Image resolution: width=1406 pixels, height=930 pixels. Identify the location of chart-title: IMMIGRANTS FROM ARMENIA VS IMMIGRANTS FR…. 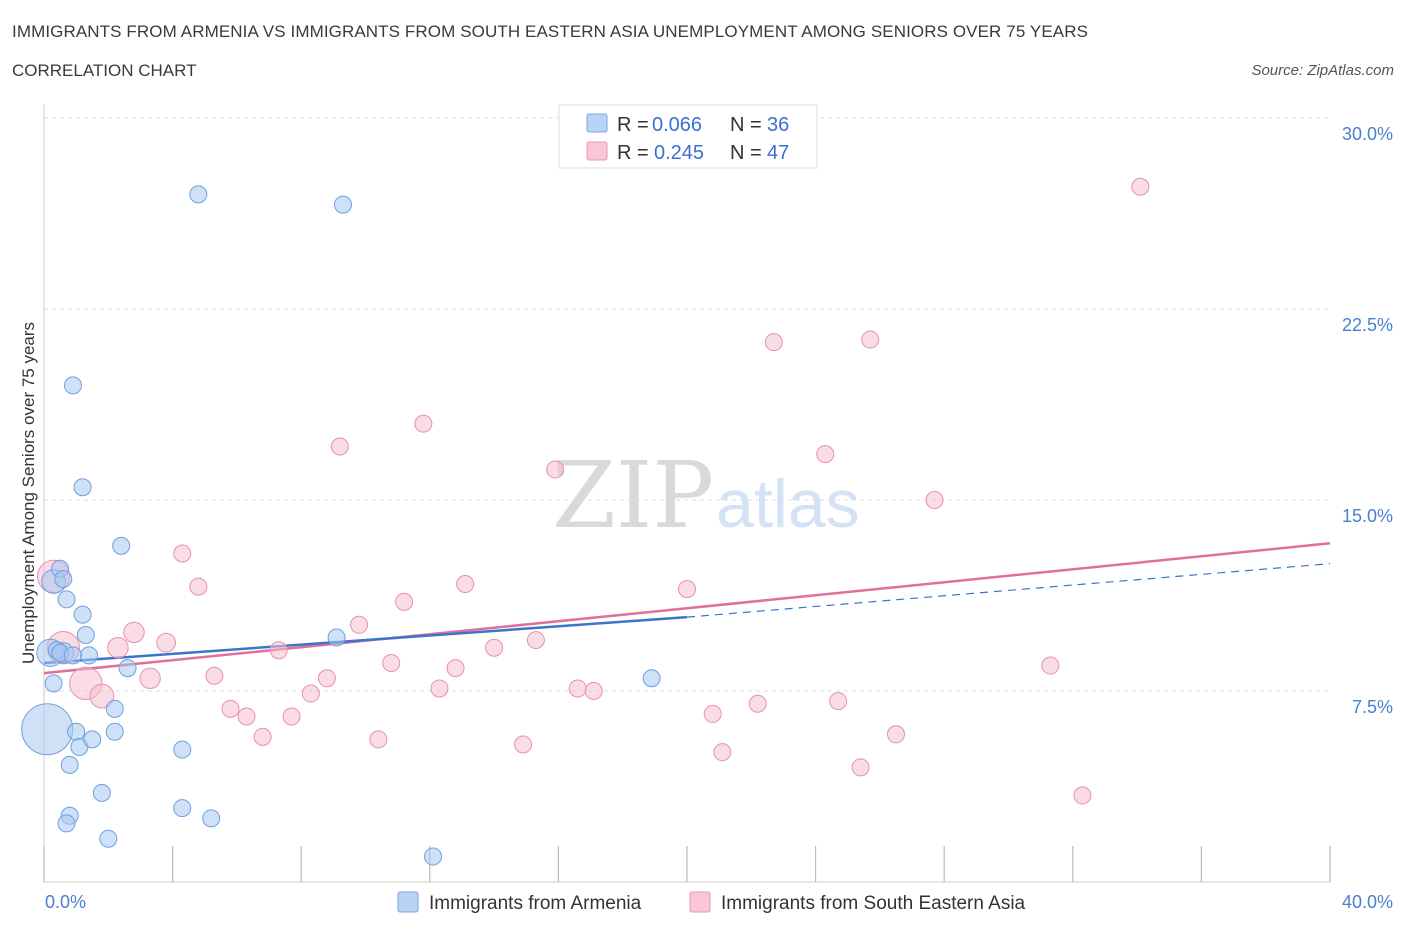
(550, 31).